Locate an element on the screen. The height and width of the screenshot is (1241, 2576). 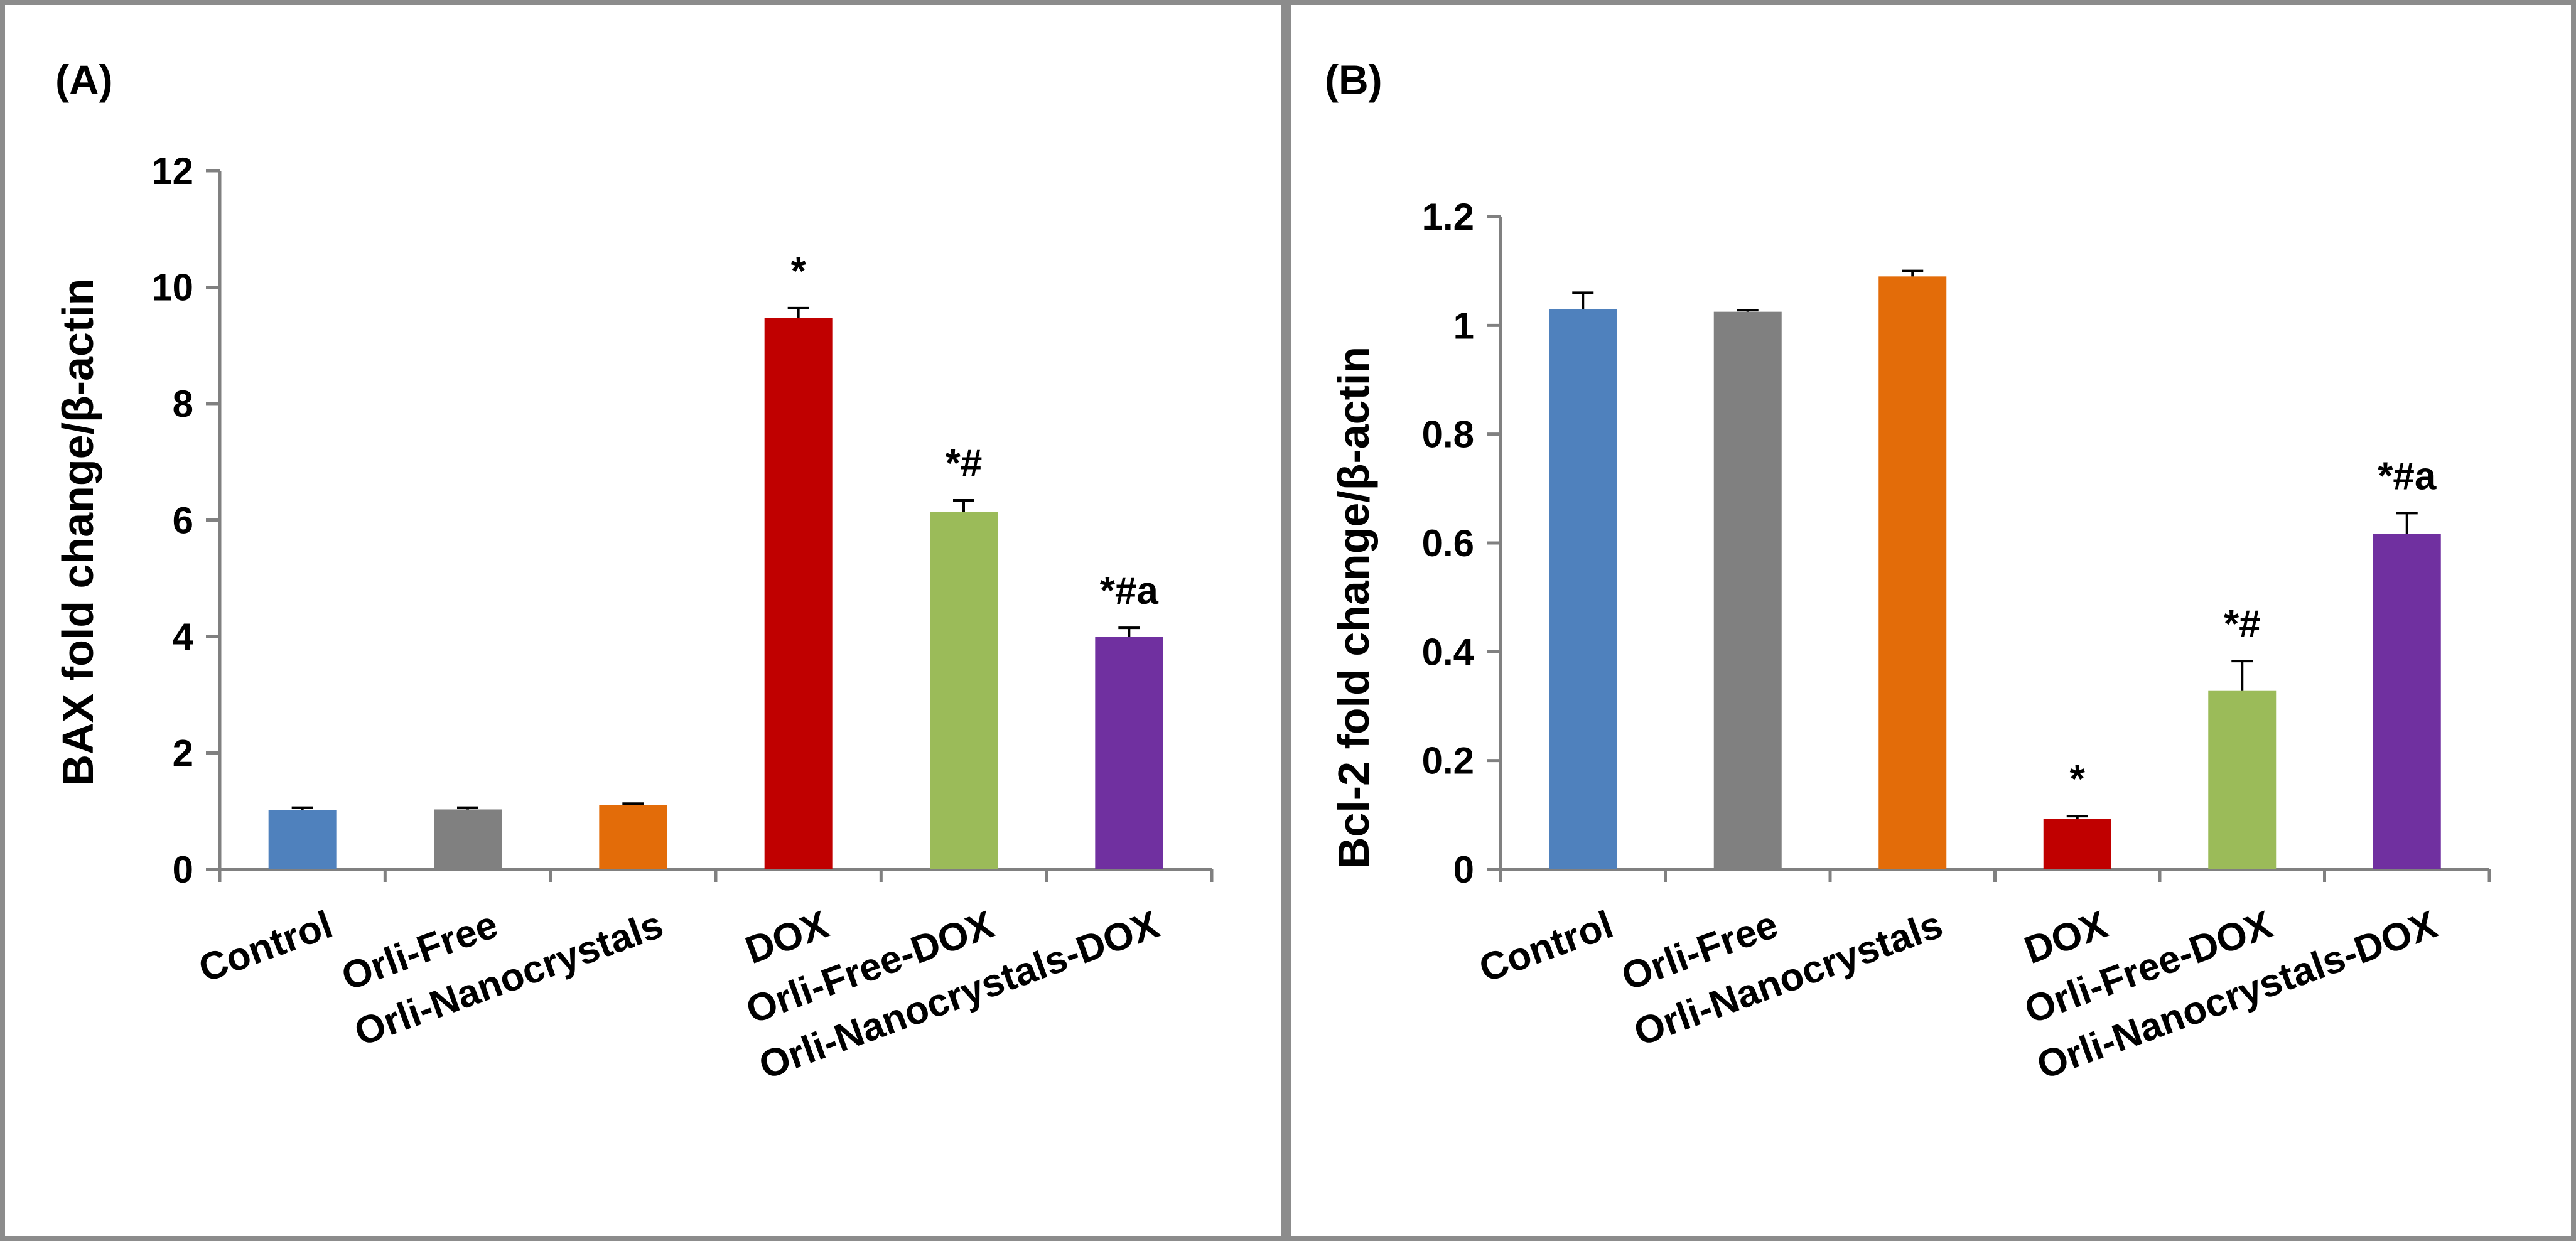
y-tick-label: 0.8 is located at coordinates (1448, 435).